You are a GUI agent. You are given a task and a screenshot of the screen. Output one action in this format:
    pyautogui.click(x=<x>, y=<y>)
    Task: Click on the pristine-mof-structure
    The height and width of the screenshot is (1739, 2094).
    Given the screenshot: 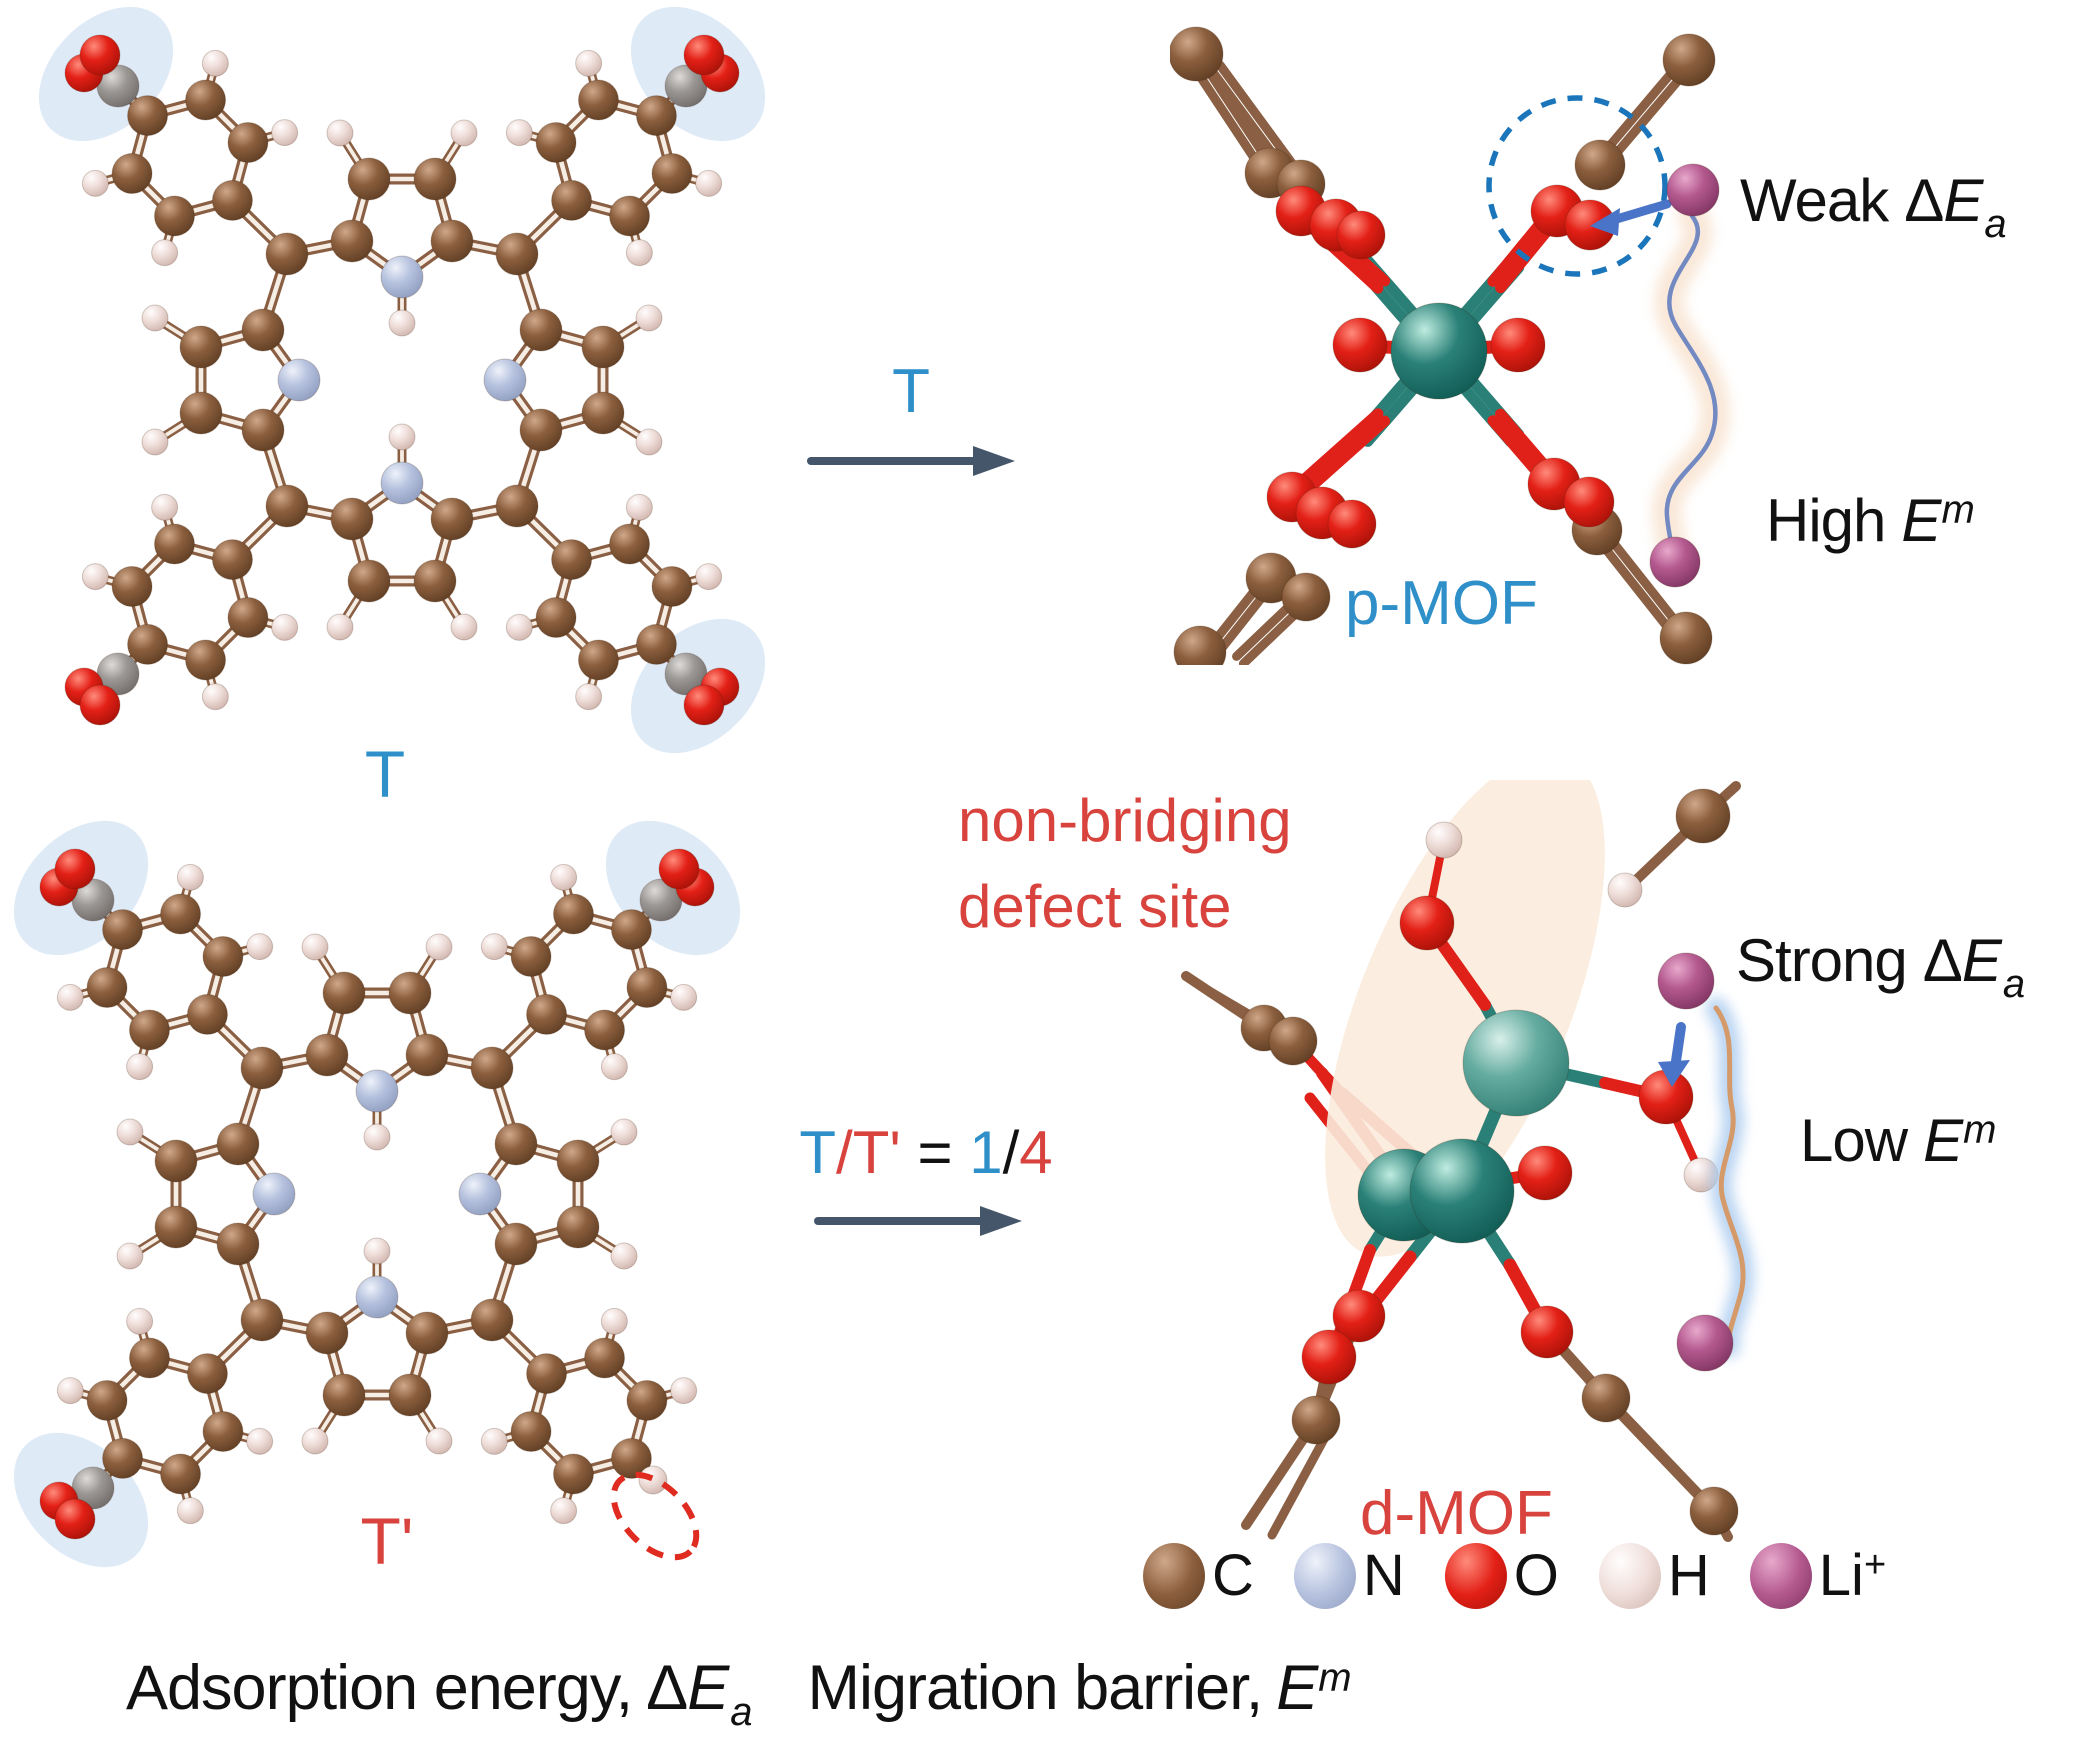 What is the action you would take?
    pyautogui.click(x=1450, y=345)
    